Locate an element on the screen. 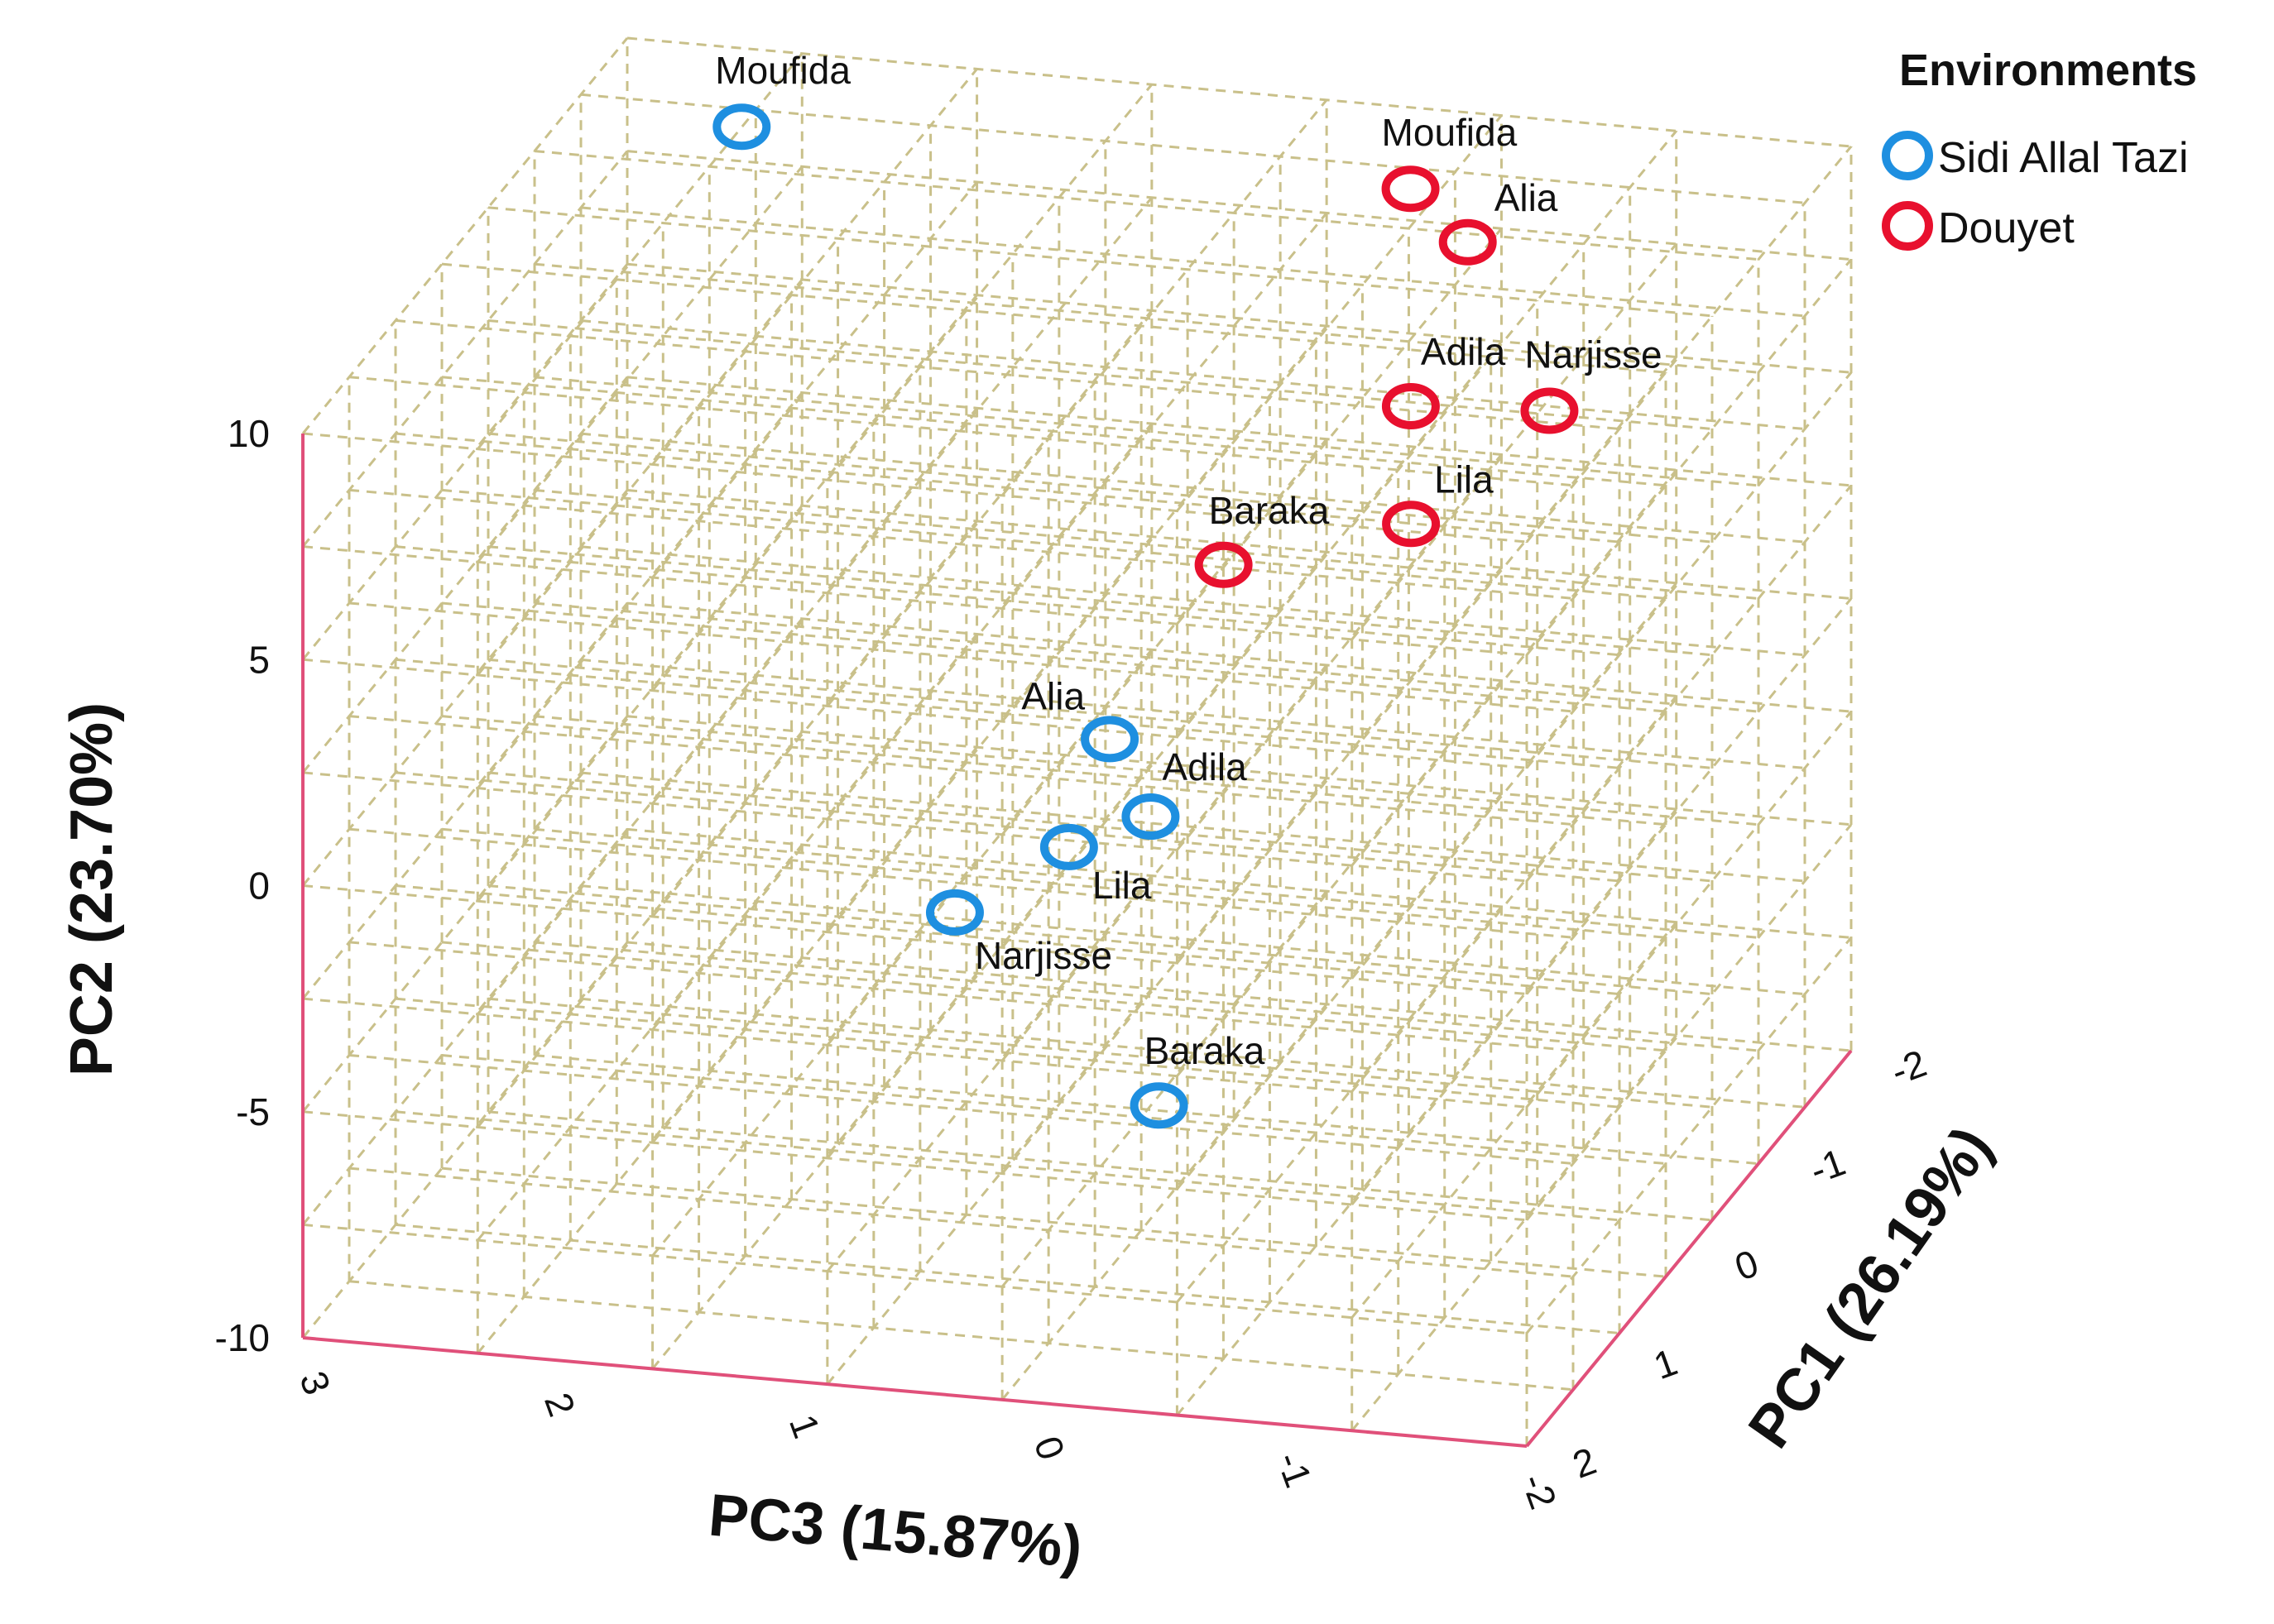 This screenshot has width=2274, height=1624. pc3-tick-label: -2 is located at coordinates (1540, 1491).